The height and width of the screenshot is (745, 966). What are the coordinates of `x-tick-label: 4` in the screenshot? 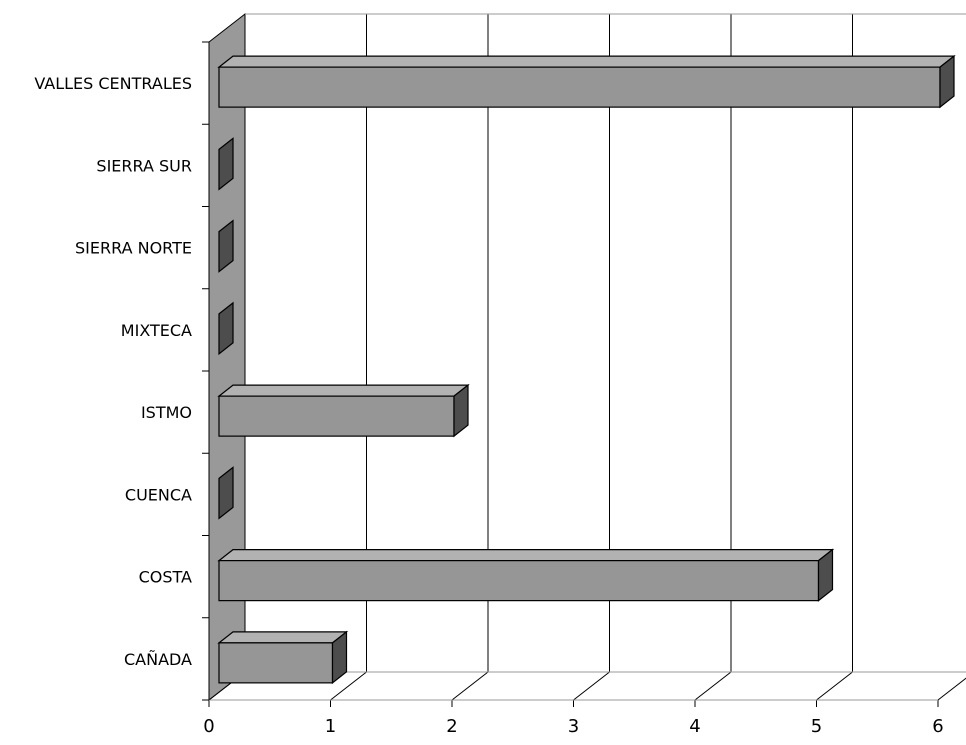 It's located at (694, 726).